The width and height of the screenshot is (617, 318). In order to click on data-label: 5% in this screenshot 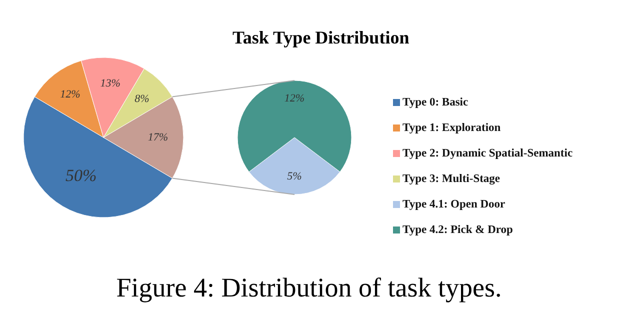, I will do `click(294, 176)`.